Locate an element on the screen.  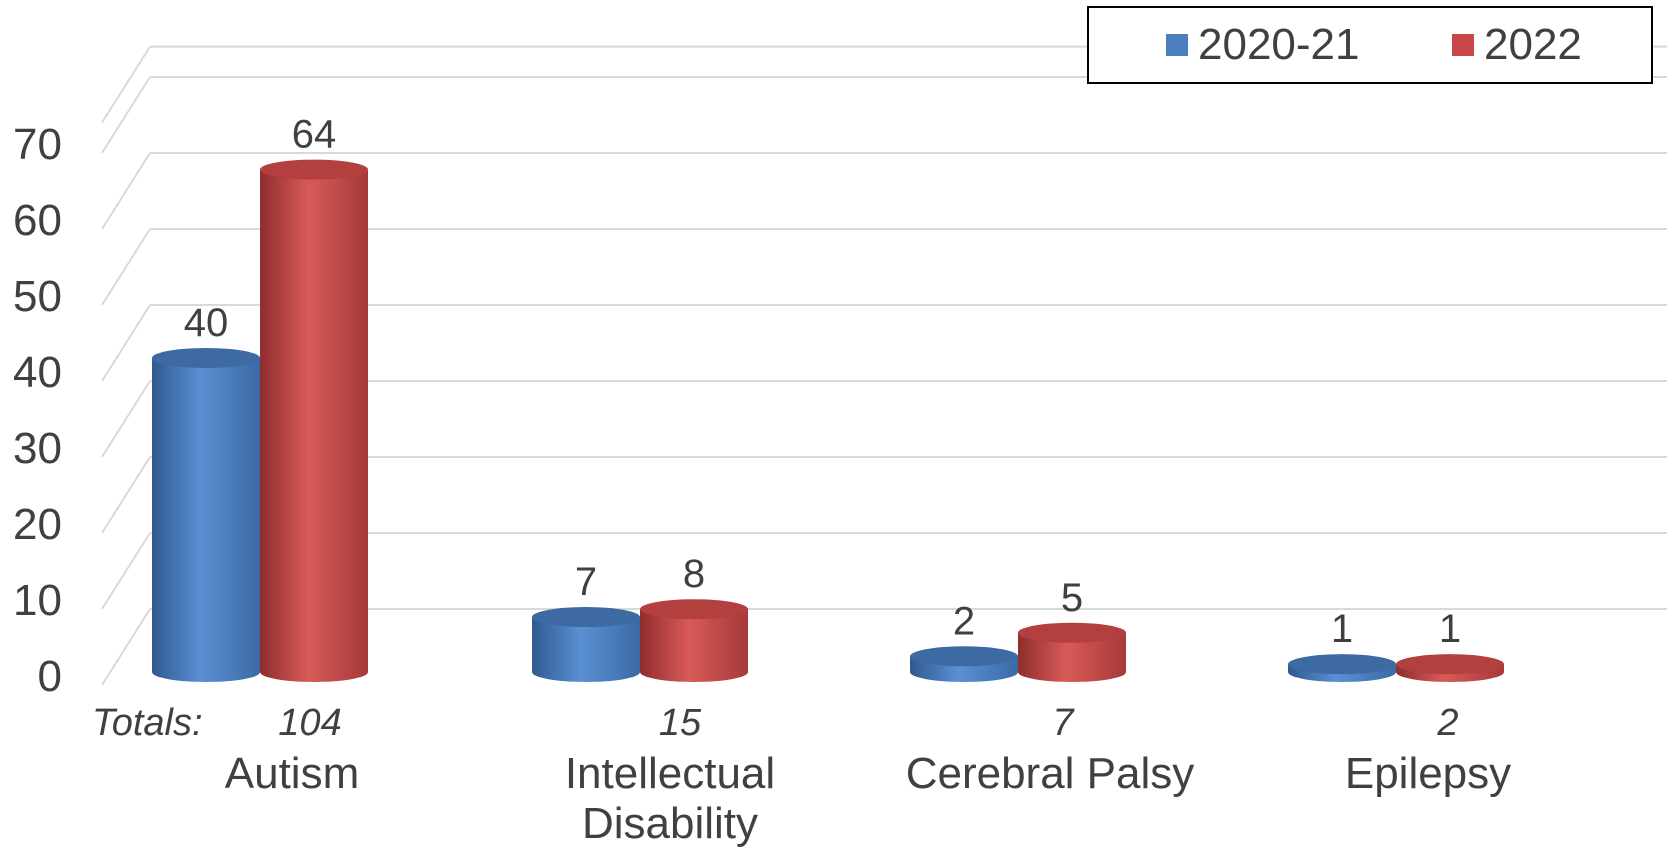
y-tick-label: 30 is located at coordinates (37, 448).